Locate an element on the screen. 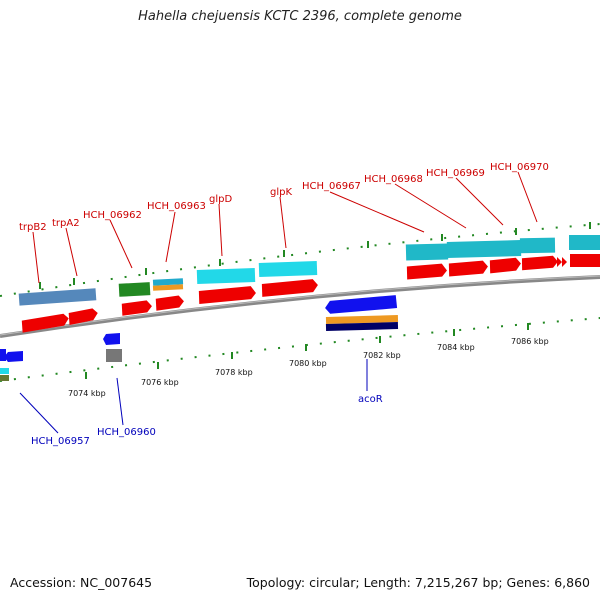 The height and width of the screenshot is (600, 600). cds-glpK is located at coordinates (290, 288).